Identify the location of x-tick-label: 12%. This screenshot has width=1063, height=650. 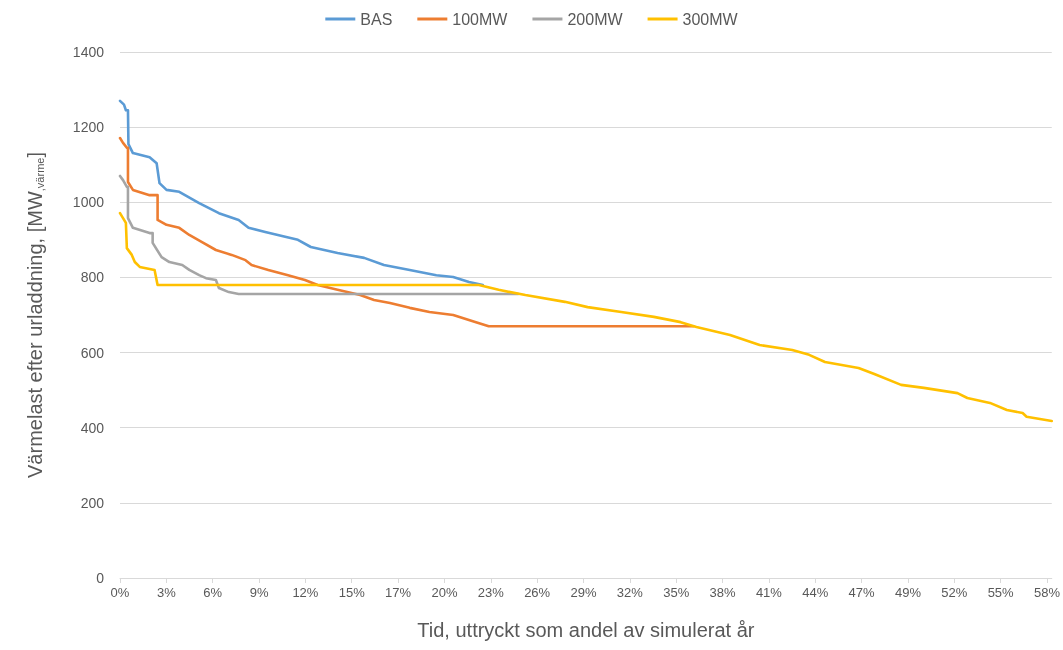
(305, 592).